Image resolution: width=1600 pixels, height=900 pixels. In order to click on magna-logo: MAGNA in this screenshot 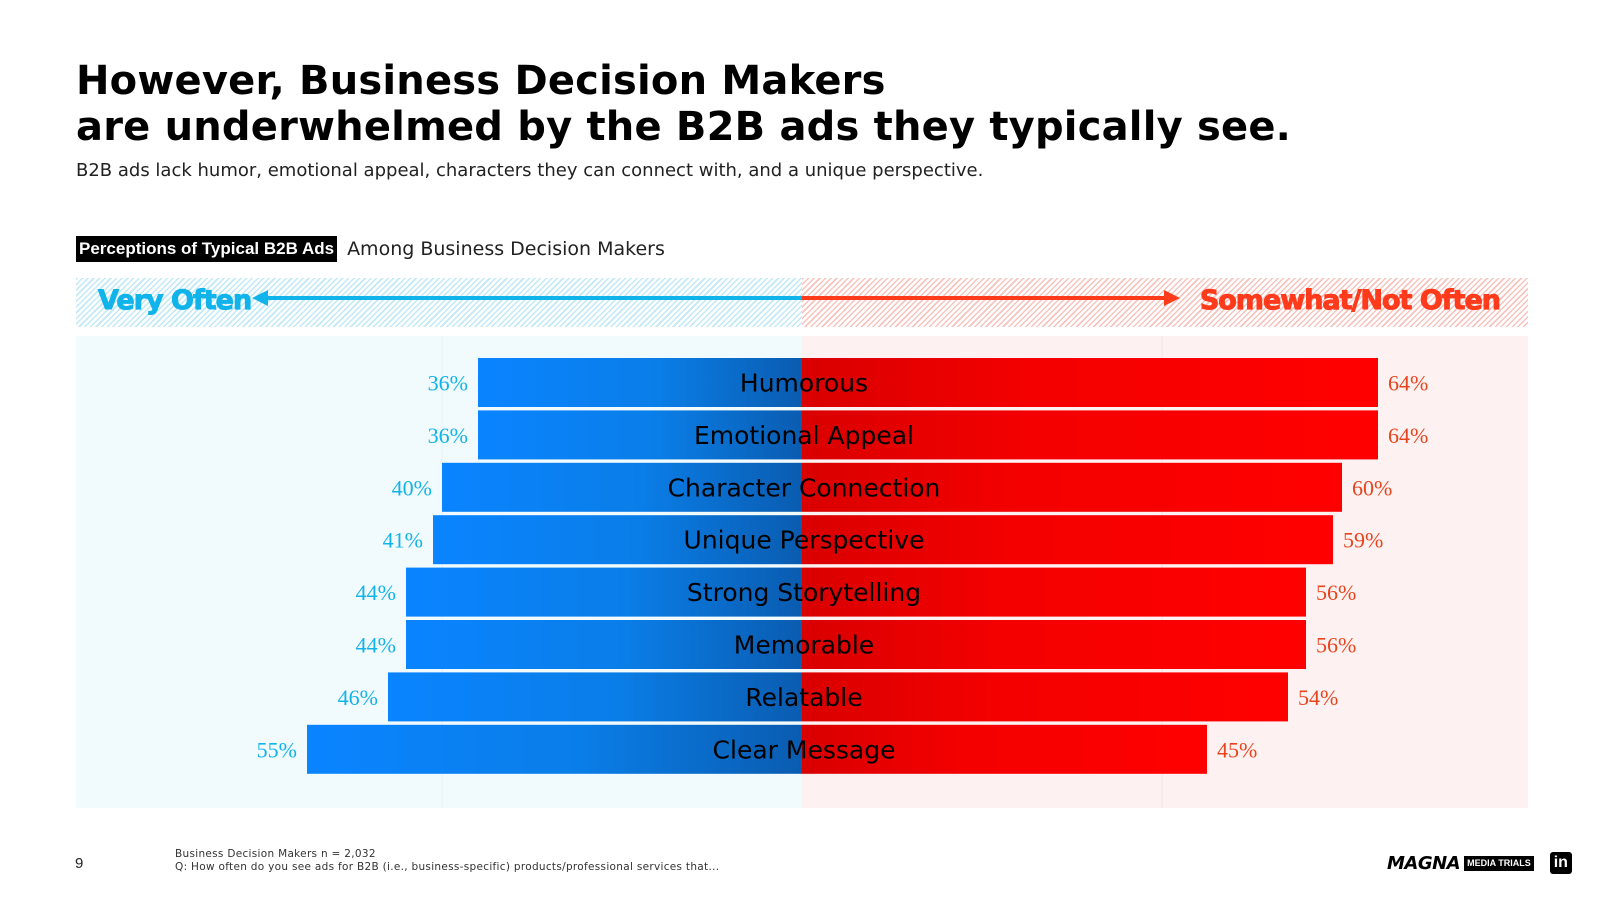, I will do `click(1424, 863)`.